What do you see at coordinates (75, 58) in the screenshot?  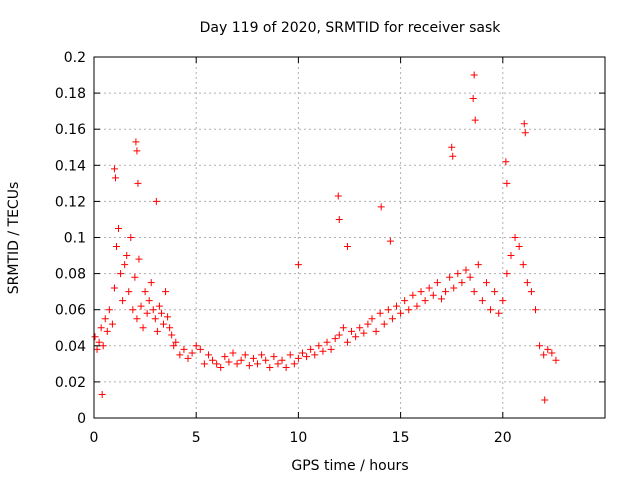 I see `y-tick-label: 0.2` at bounding box center [75, 58].